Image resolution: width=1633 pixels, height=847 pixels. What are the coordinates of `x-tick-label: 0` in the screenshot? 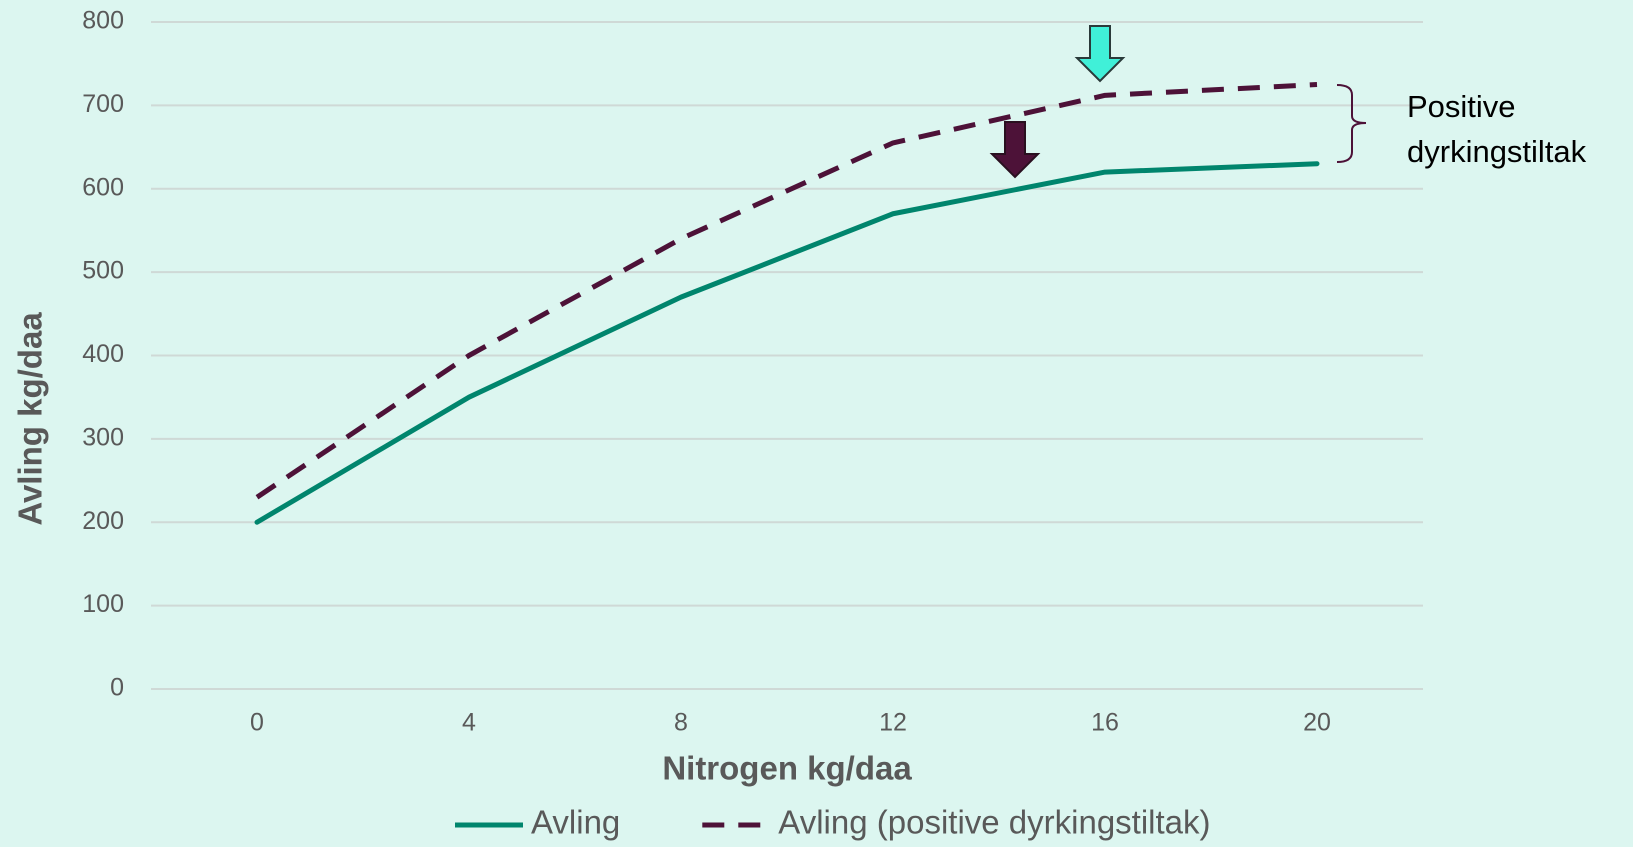 It's located at (257, 723).